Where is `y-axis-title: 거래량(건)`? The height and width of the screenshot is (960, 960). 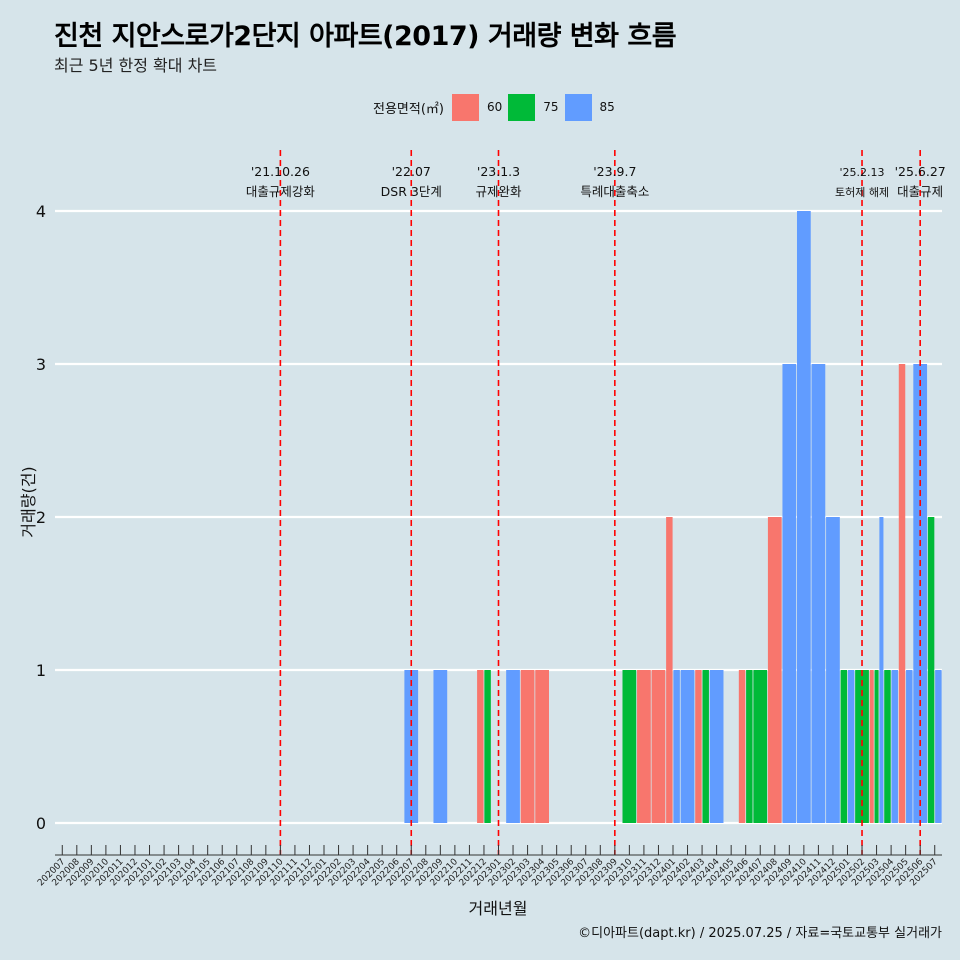
y-axis-title: 거래량(건) is located at coordinates (28, 501).